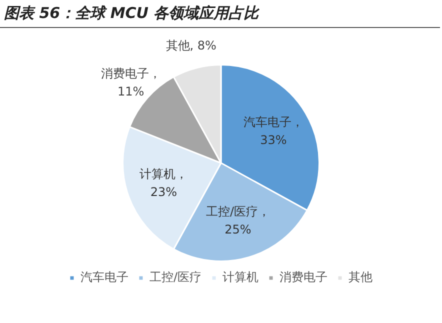 This screenshot has width=442, height=323. What do you see at coordinates (273, 131) in the screenshot?
I see `data-label: 汽车电子， 33%` at bounding box center [273, 131].